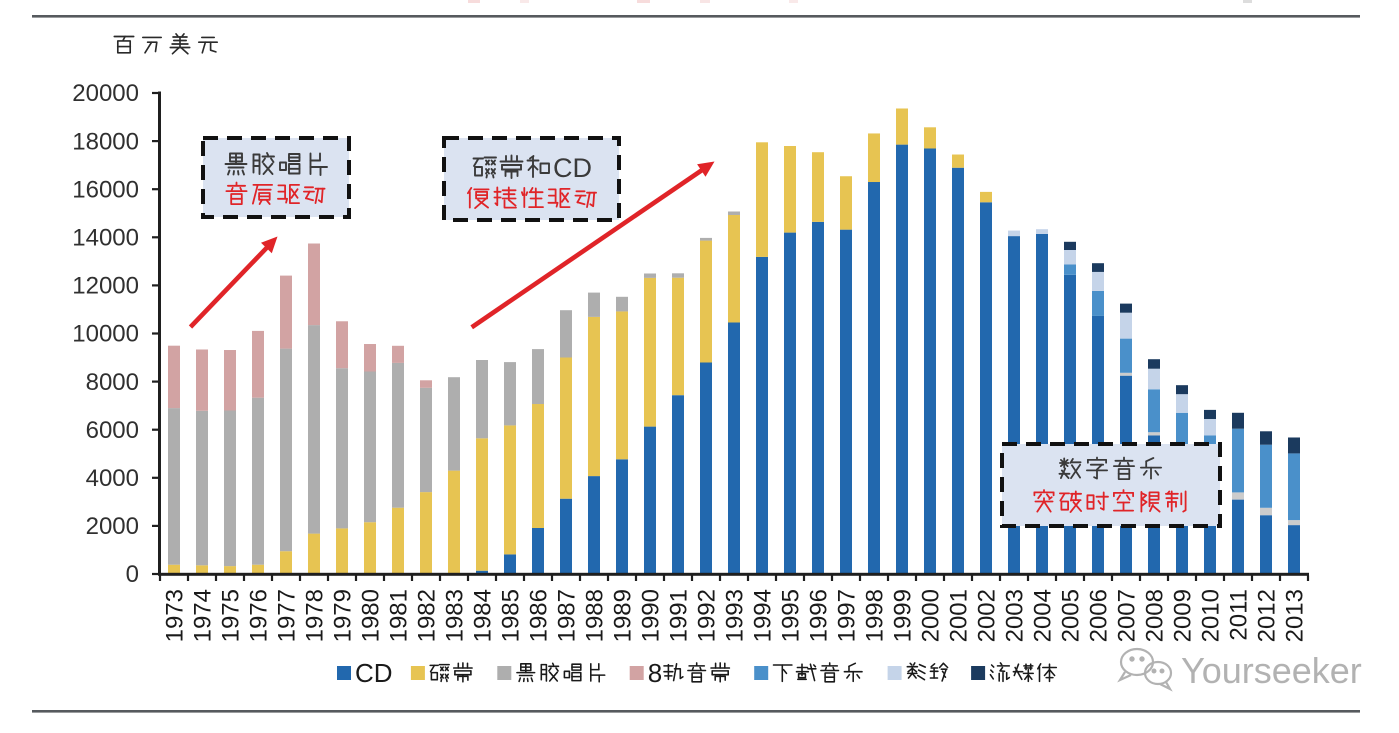 The image size is (1399, 733). I want to click on svg-text: 2008, so click(1154, 615).